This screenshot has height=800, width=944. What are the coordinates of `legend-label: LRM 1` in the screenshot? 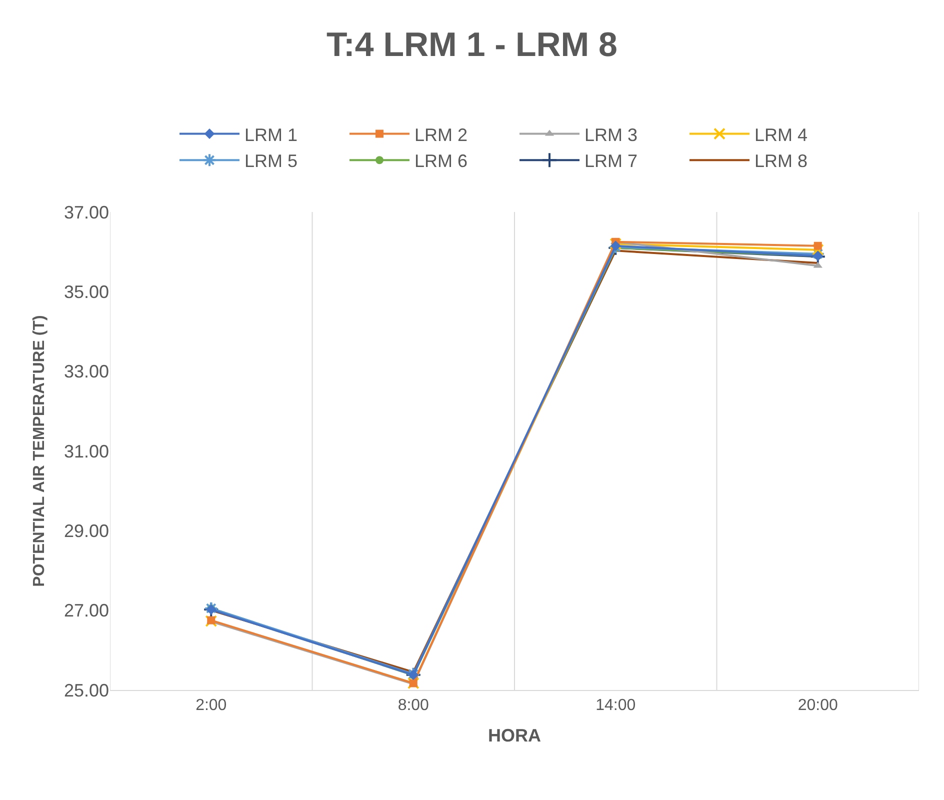 It's located at (271, 134).